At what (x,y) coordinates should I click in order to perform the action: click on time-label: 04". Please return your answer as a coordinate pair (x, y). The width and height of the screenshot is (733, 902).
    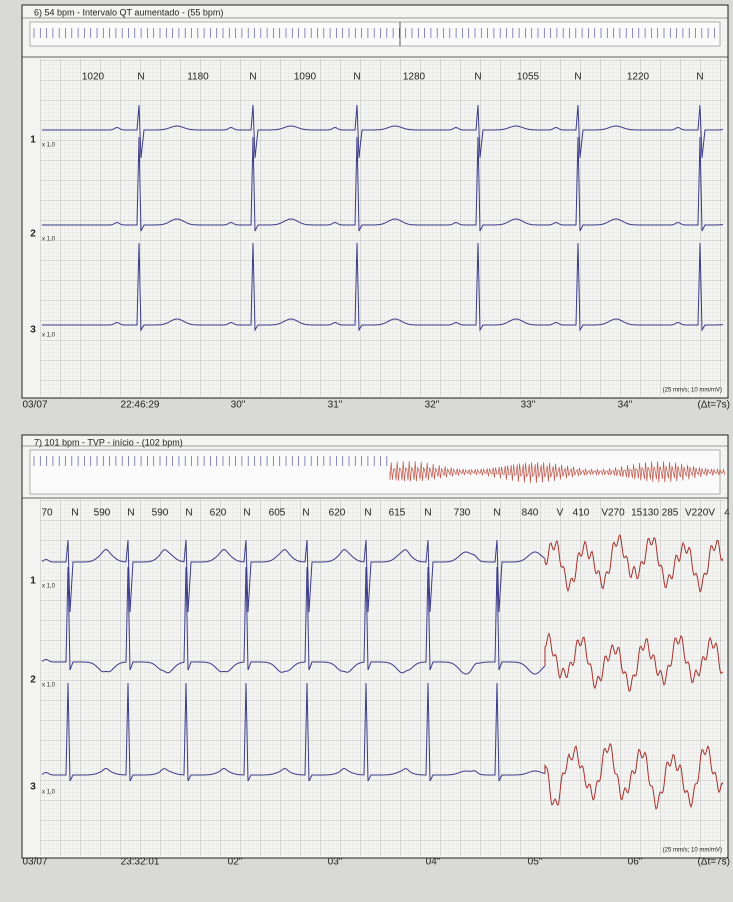
    Looking at the image, I should click on (433, 862).